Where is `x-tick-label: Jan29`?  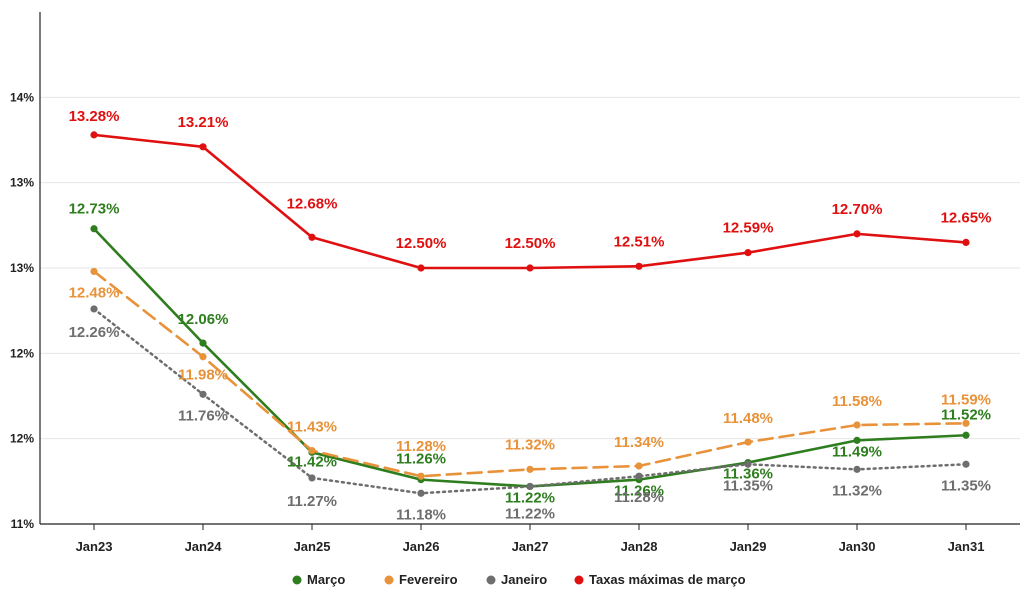 x-tick-label: Jan29 is located at coordinates (748, 546).